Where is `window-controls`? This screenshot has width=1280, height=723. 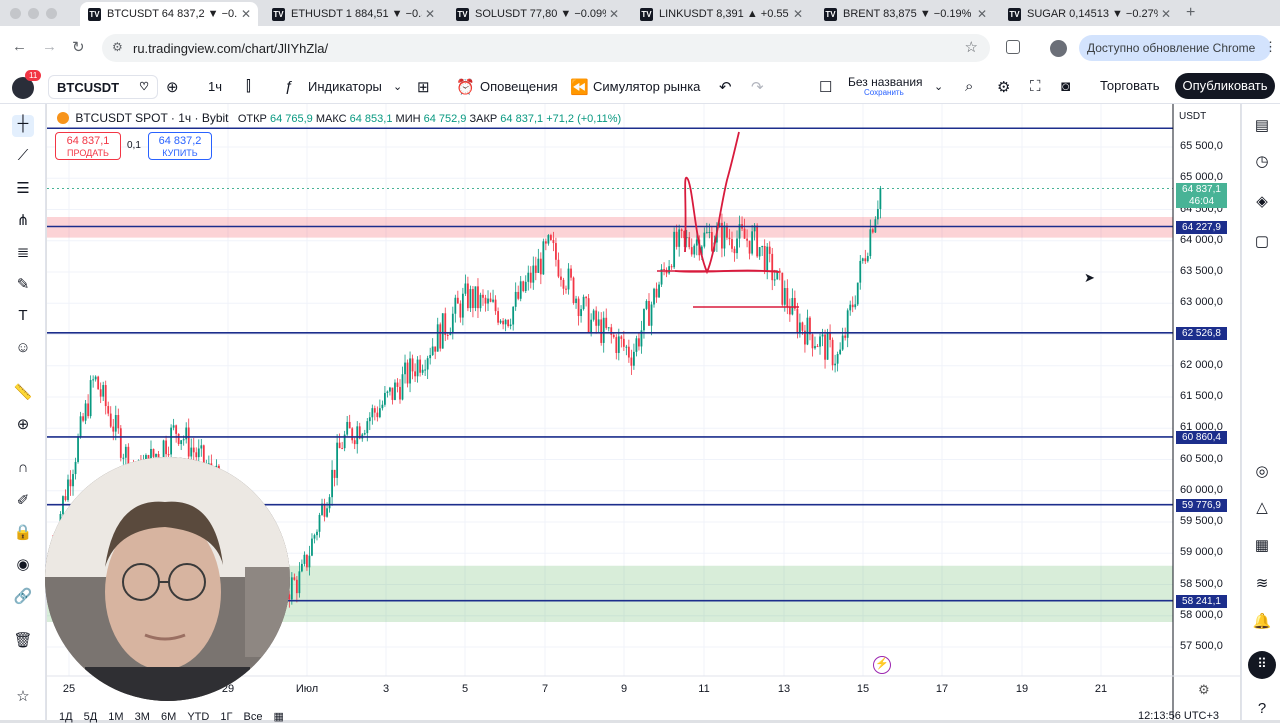
window-controls is located at coordinates (33, 13).